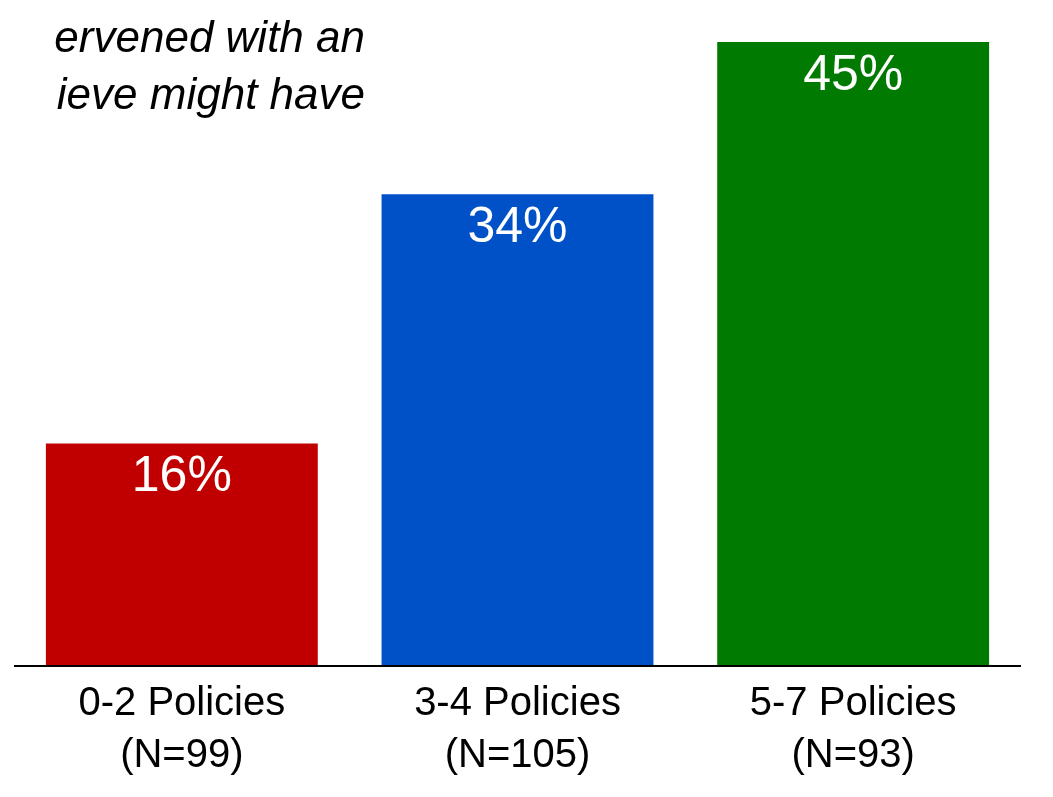  I want to click on x-tick-label: 5-7 Policies (N=93), so click(853, 727).